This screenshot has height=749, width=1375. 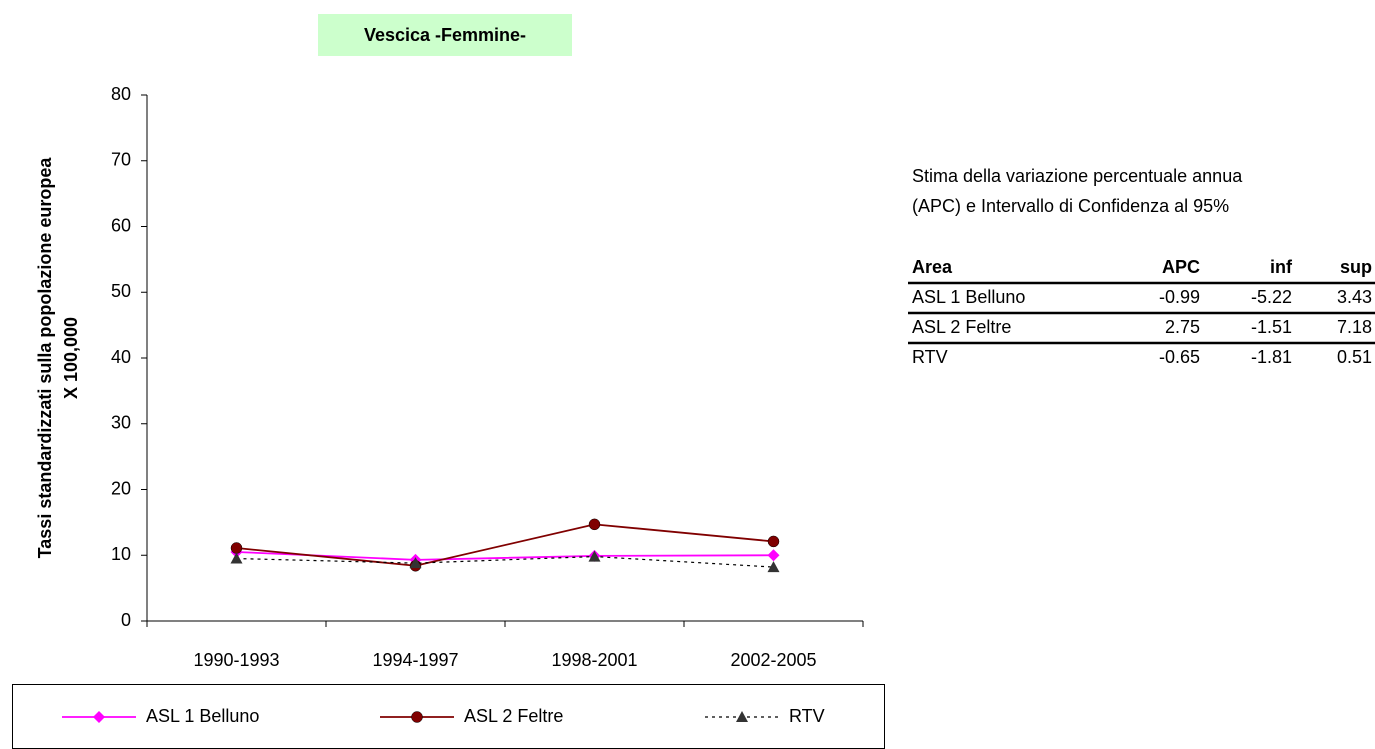 I want to click on legend-label: ASL 2 Feltre, so click(x=513, y=716).